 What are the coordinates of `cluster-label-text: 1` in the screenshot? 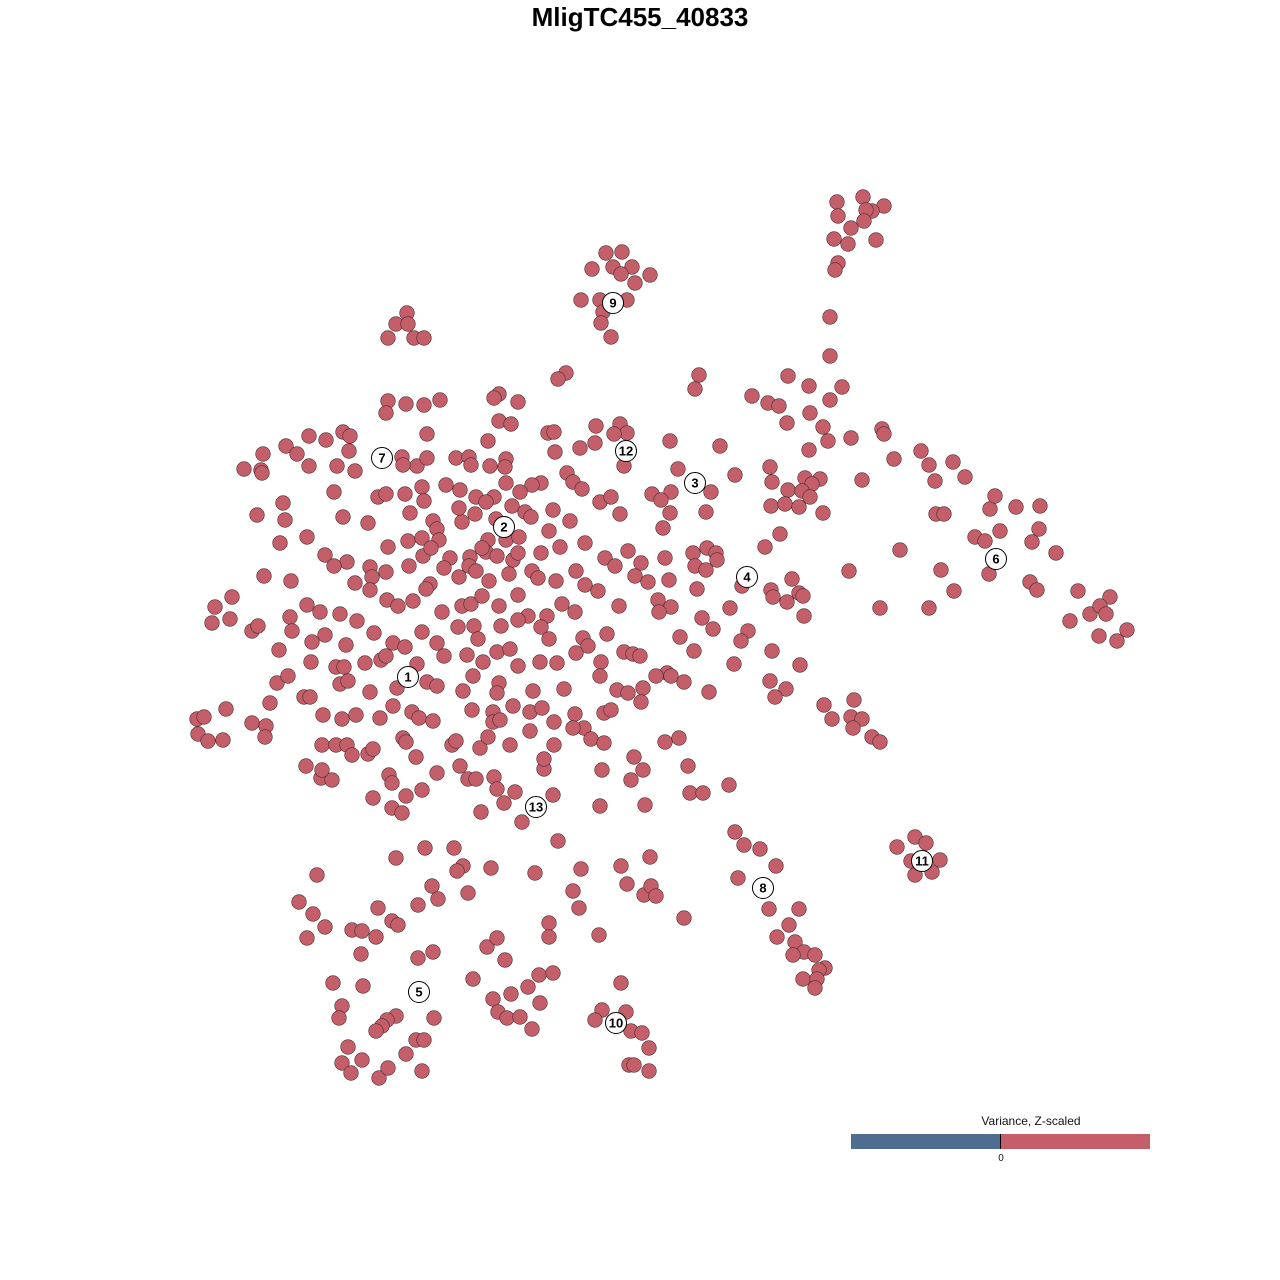 It's located at (407, 677).